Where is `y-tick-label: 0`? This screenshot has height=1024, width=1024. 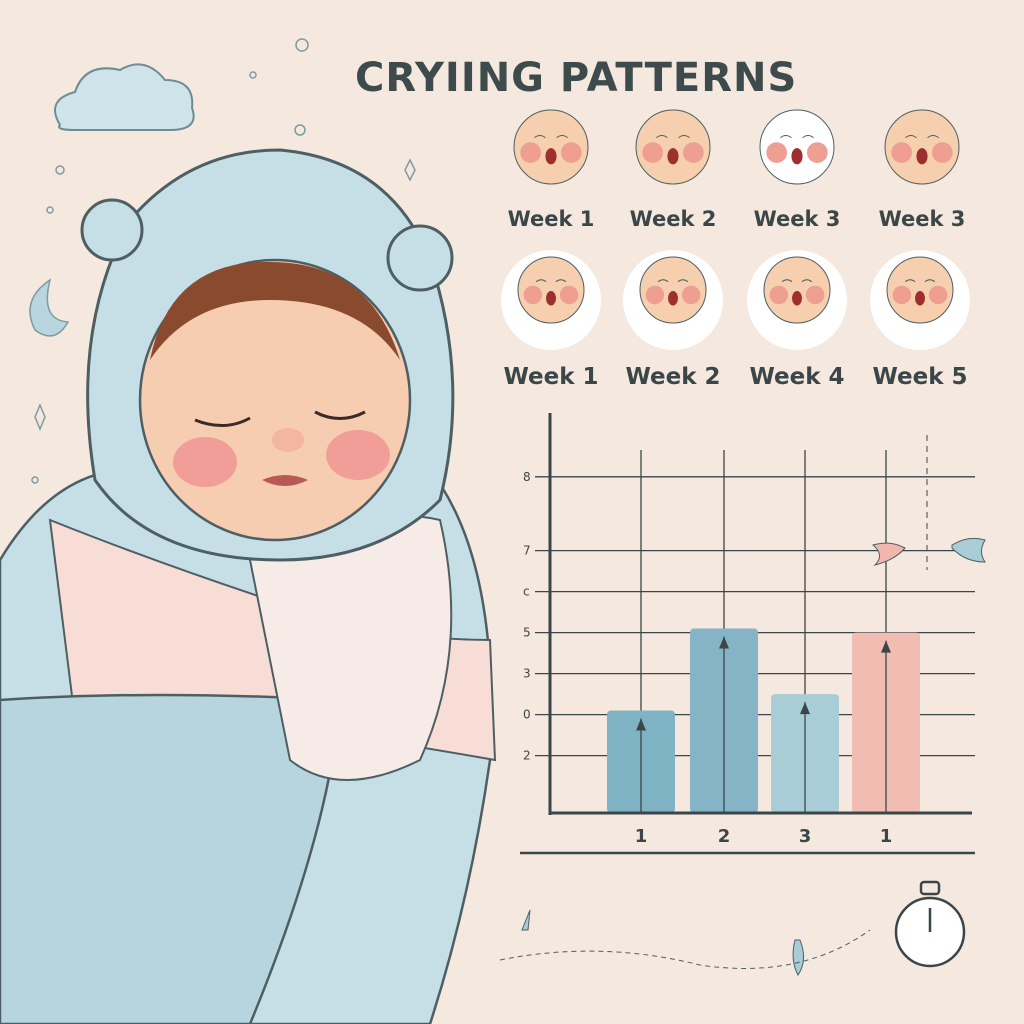 y-tick-label: 0 is located at coordinates (527, 715).